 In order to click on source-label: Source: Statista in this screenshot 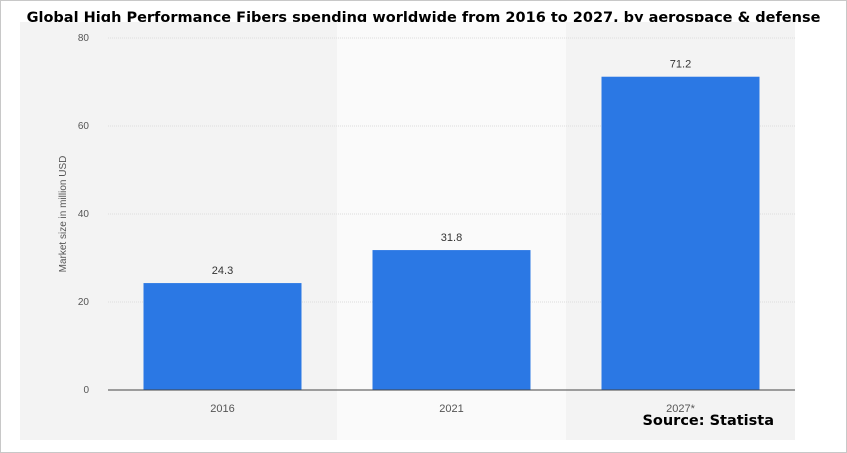, I will do `click(708, 421)`.